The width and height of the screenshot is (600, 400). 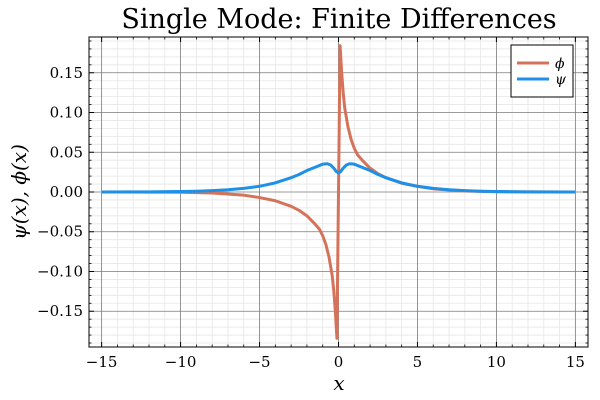 What do you see at coordinates (181, 362) in the screenshot?
I see `x-tick-label: −10` at bounding box center [181, 362].